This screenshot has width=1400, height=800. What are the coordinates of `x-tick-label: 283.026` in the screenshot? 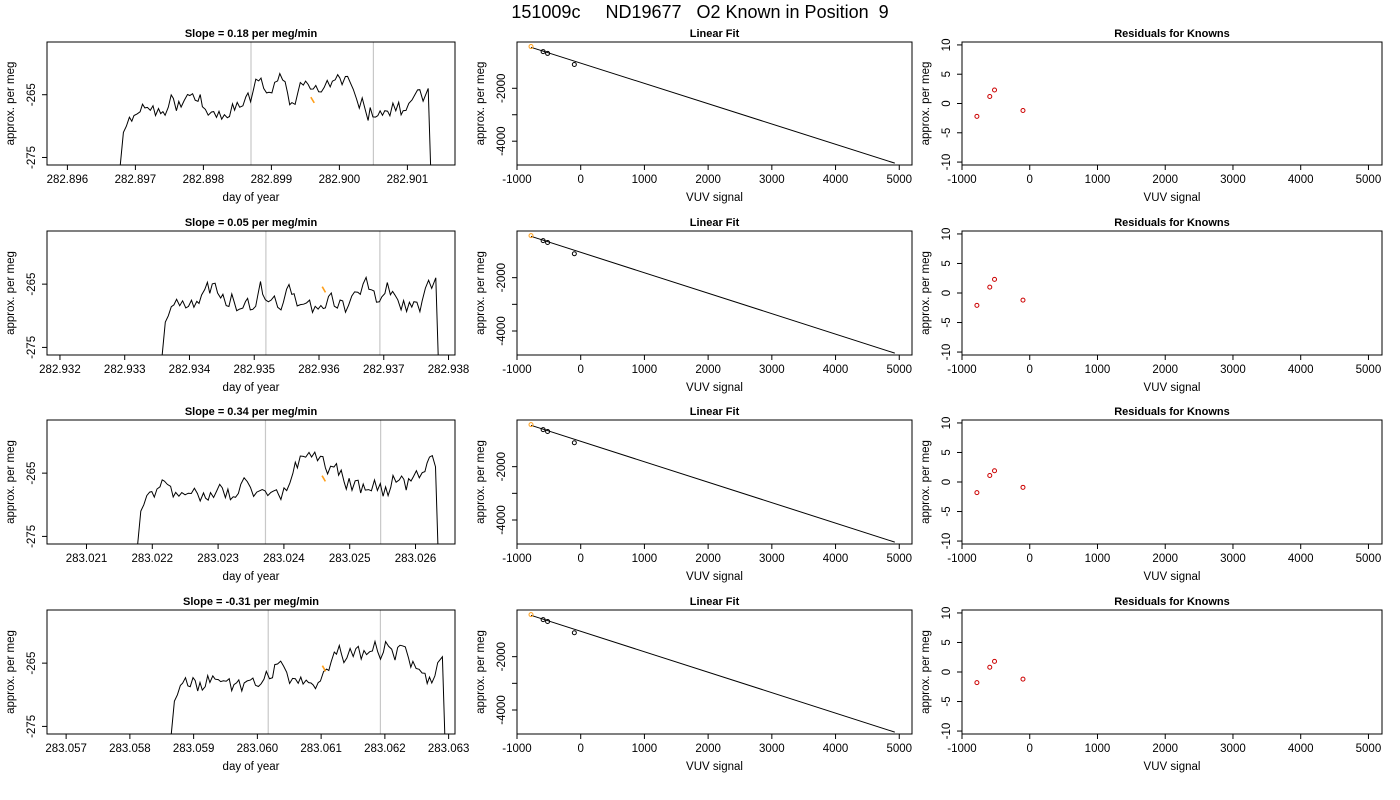 It's located at (416, 559).